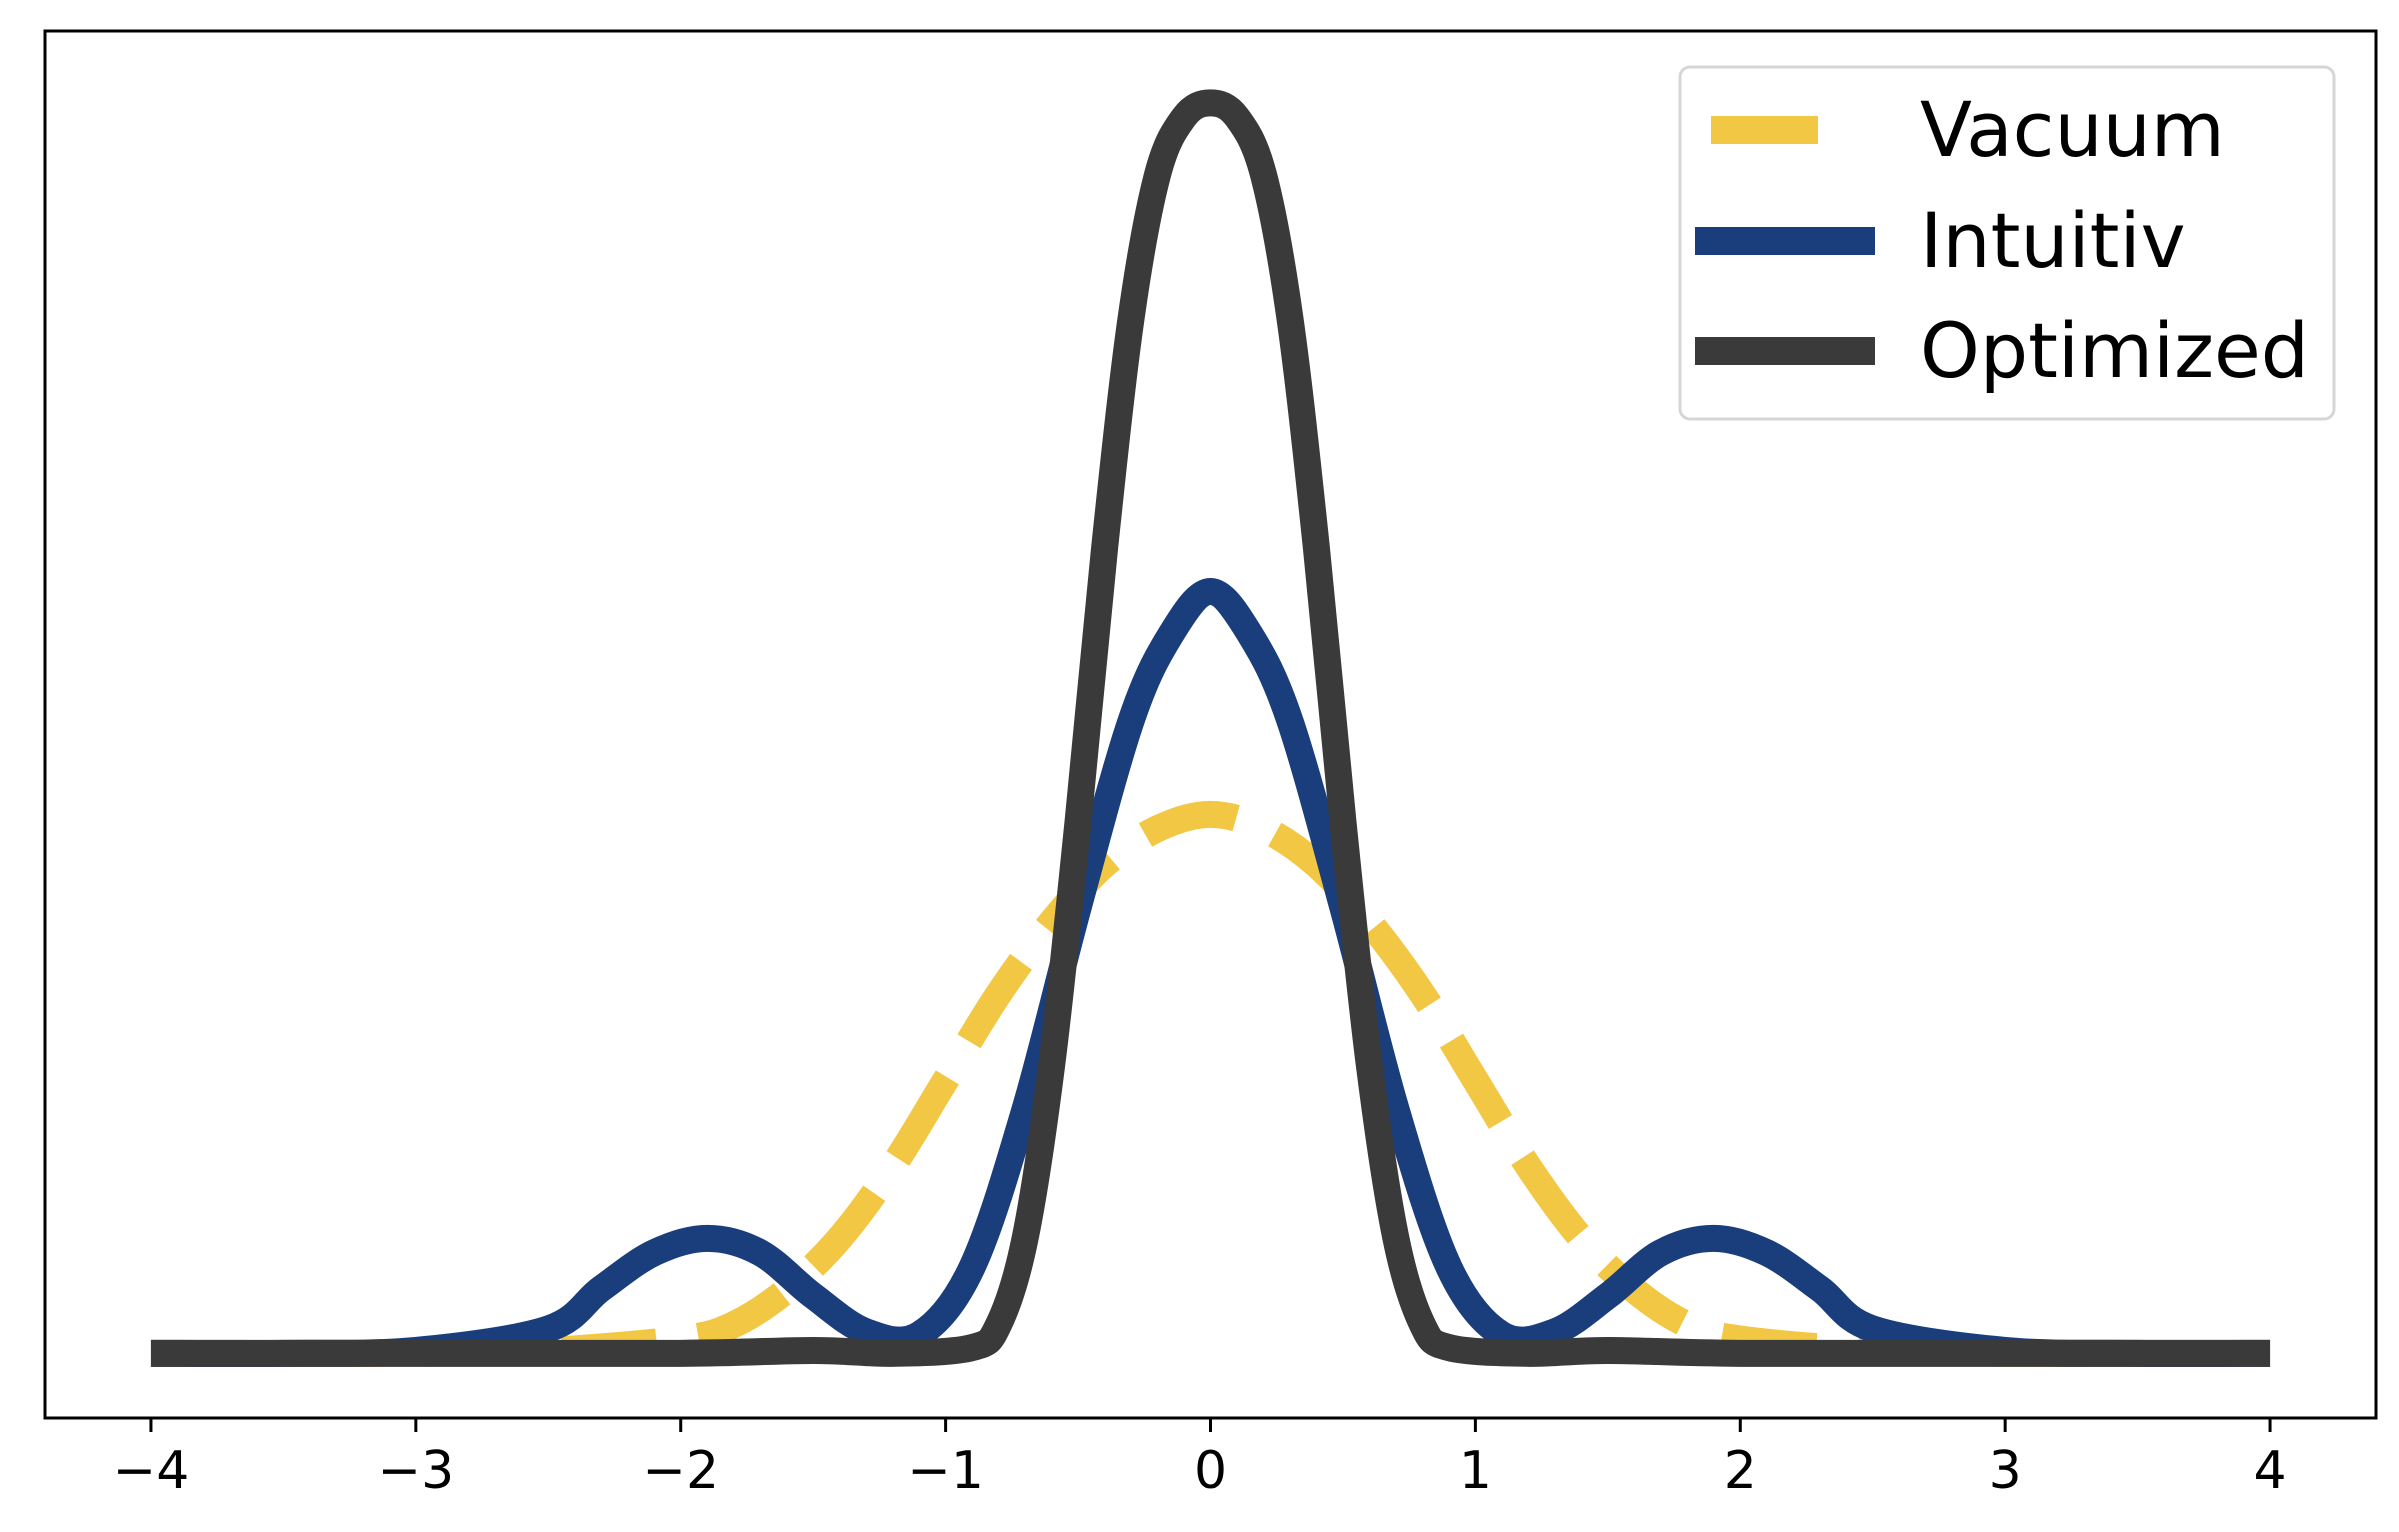 This screenshot has height=1532, width=2399. Describe the element at coordinates (2005, 1471) in the screenshot. I see `x-tick-label: 3` at that location.